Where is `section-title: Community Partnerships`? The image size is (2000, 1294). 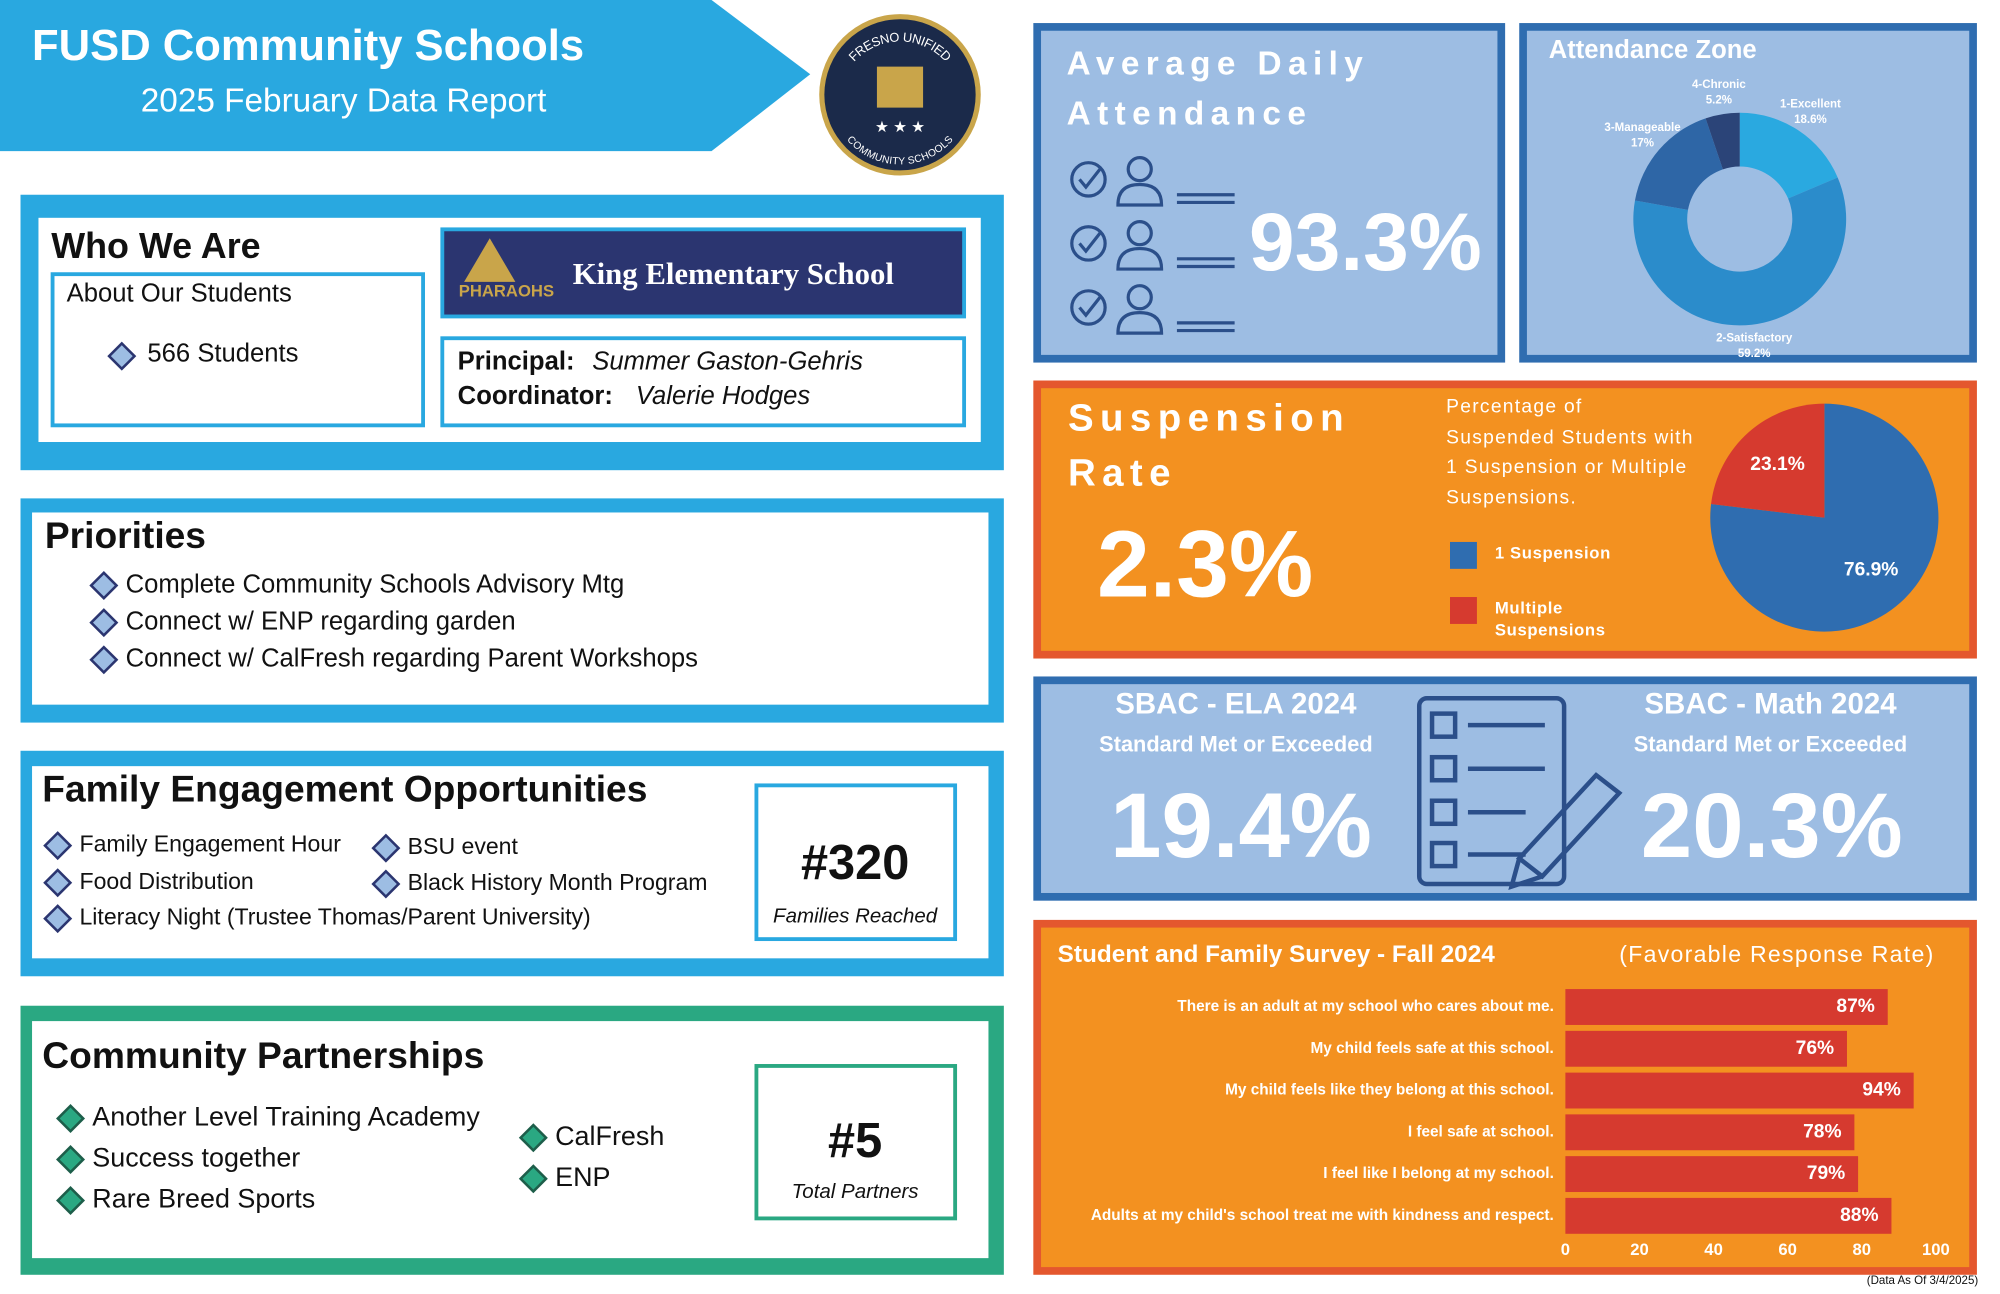
section-title: Community Partnerships is located at coordinates (263, 1055).